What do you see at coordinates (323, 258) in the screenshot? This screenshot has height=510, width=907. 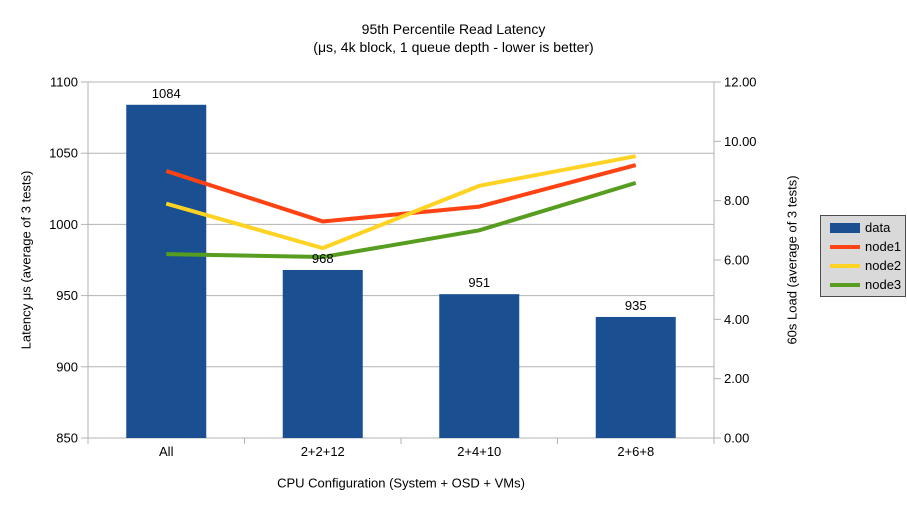 I see `bar-data-label: 968` at bounding box center [323, 258].